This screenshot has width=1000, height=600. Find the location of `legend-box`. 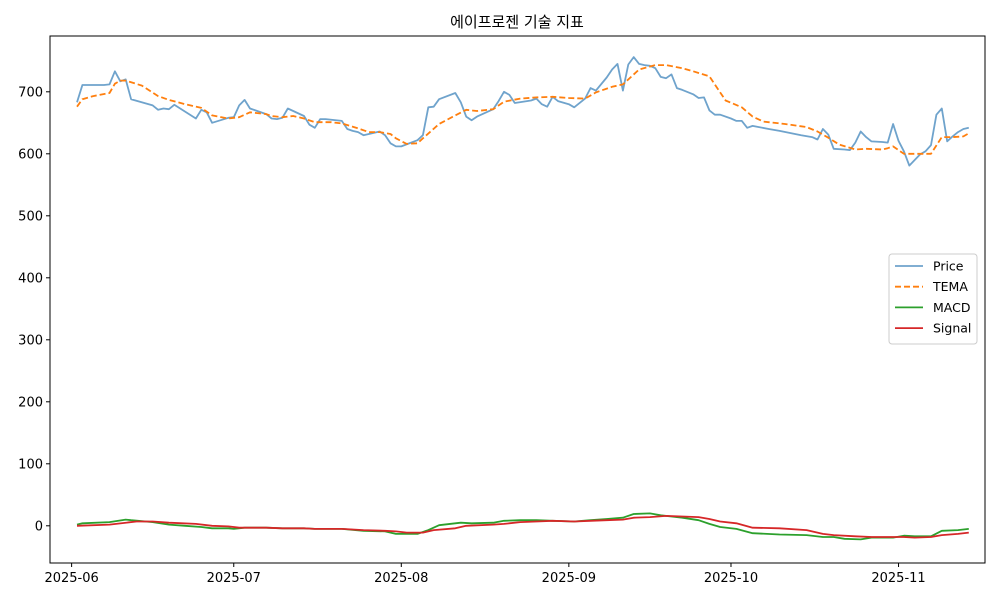

legend-box is located at coordinates (933, 299).